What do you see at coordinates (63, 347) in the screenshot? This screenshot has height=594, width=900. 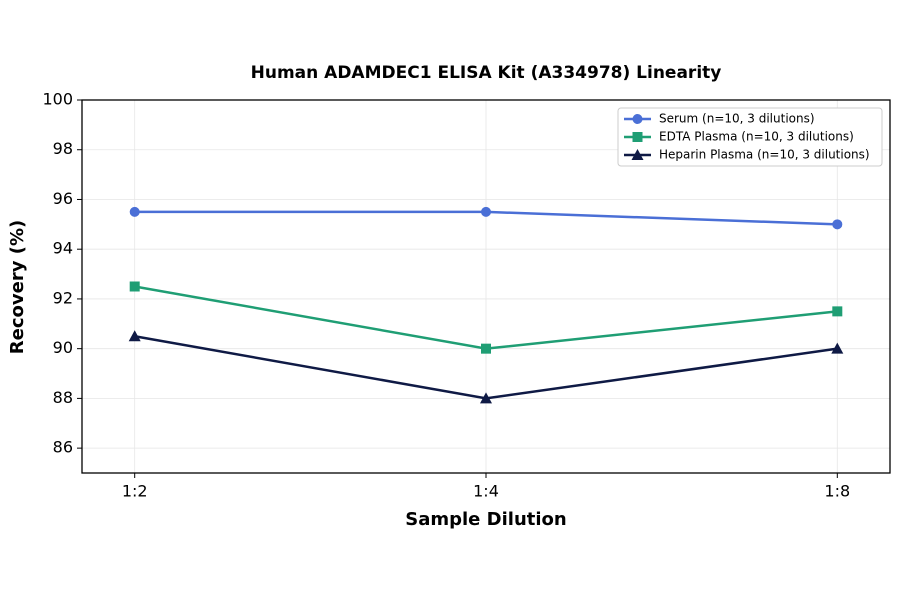 I see `y-tick-label: 90` at bounding box center [63, 347].